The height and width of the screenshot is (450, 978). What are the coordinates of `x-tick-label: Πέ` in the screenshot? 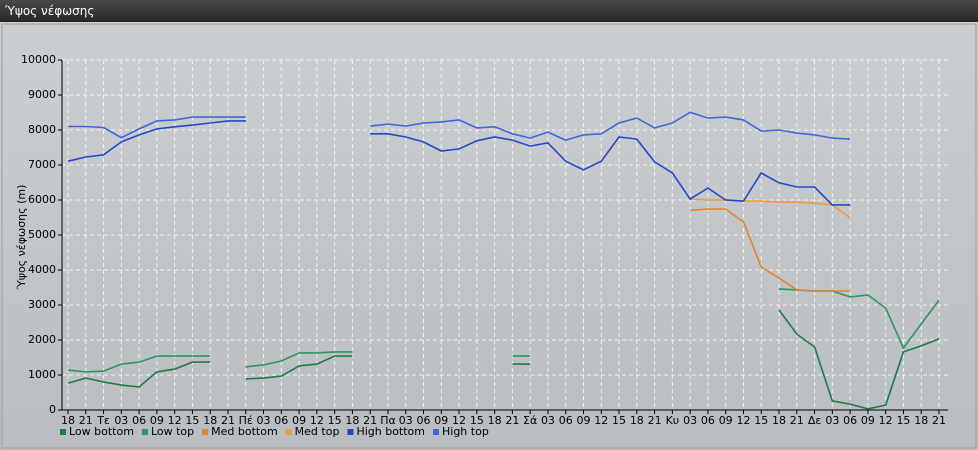 It's located at (246, 420).